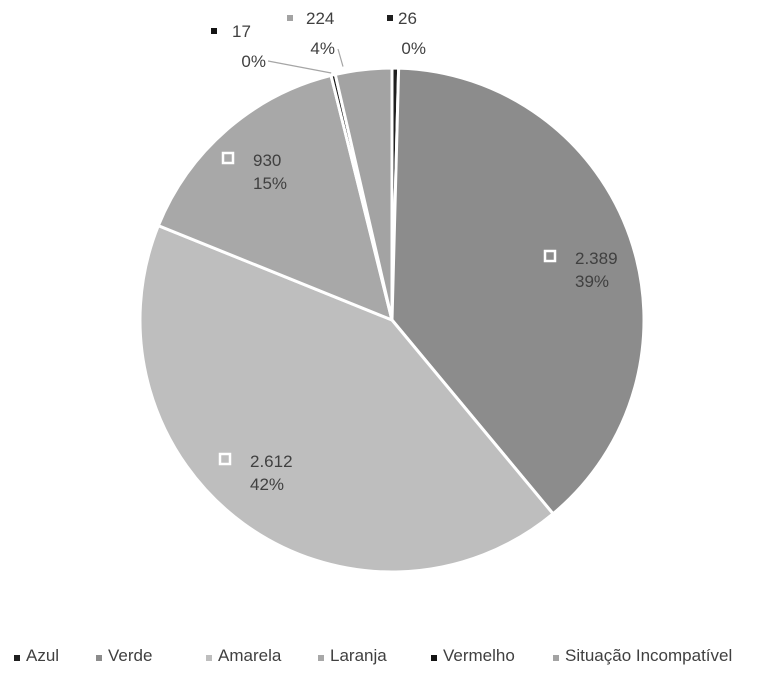 This screenshot has width=784, height=675. What do you see at coordinates (270, 183) in the screenshot?
I see `percent-label-laranja: 15%` at bounding box center [270, 183].